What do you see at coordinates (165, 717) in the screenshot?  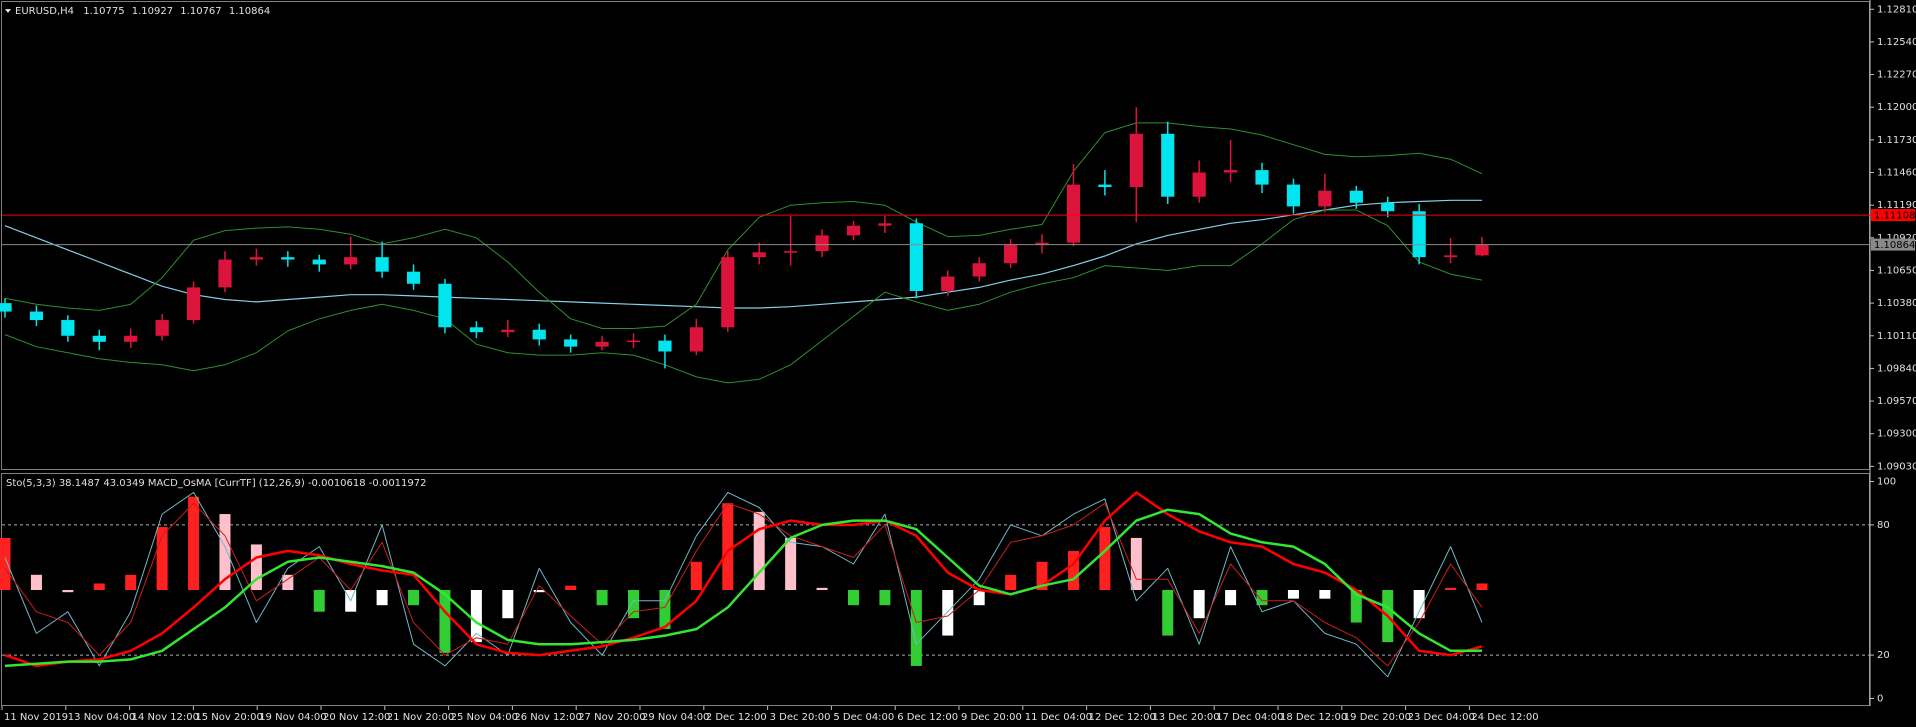 I see `x-tick-label: 14 Nov 12:00` at bounding box center [165, 717].